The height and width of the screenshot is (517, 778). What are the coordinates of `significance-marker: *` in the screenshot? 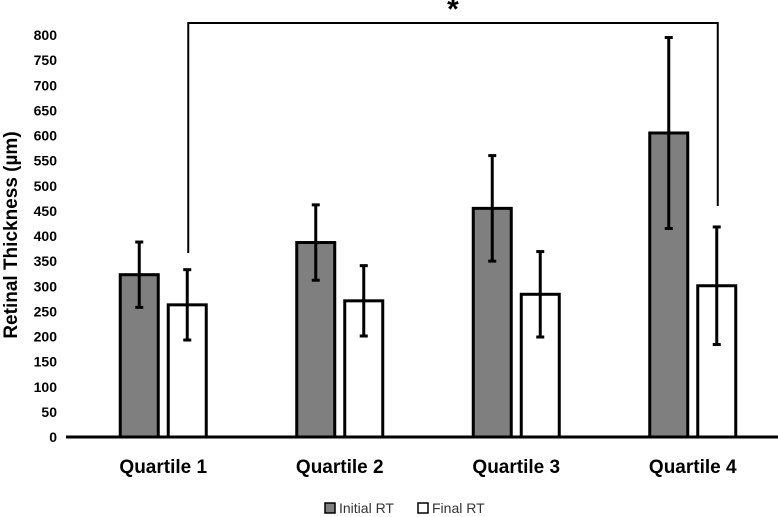 It's located at (453, 13).